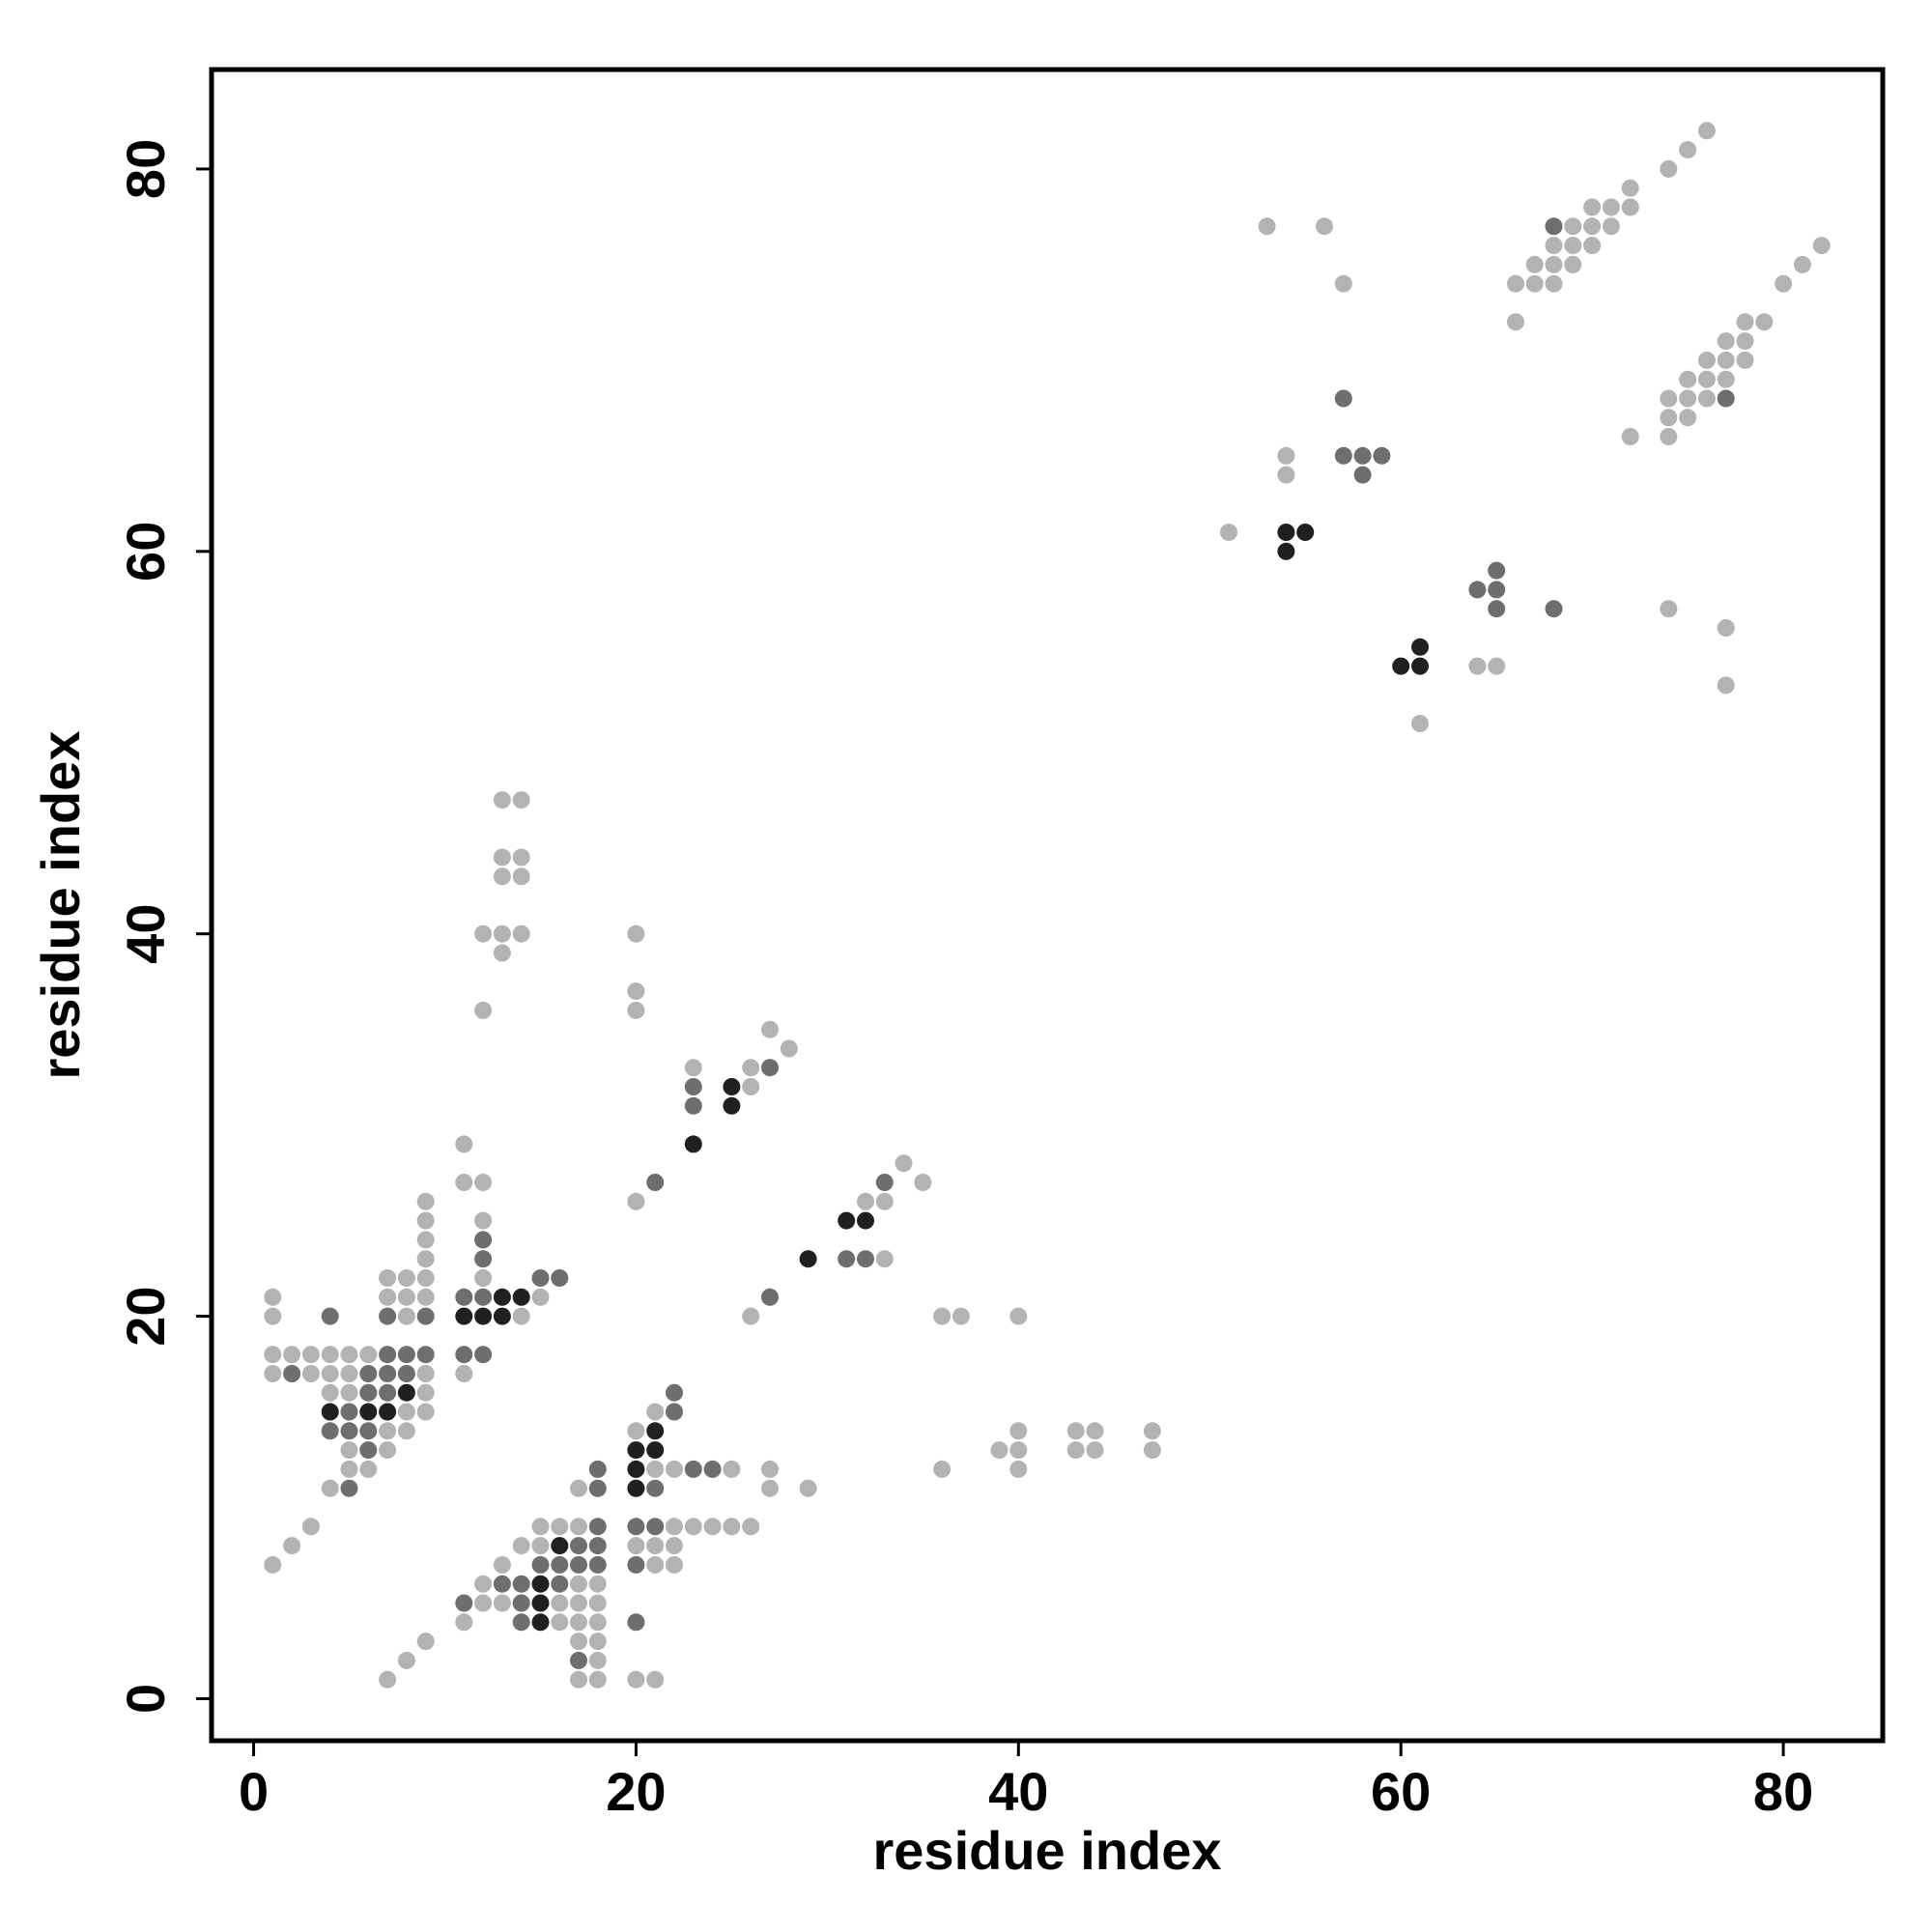  I want to click on x-tick-label: 0, so click(254, 1791).